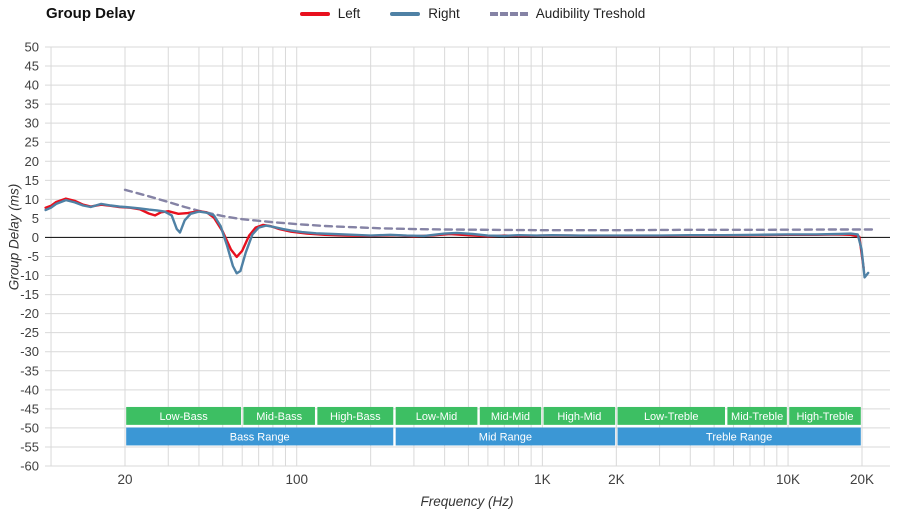  I want to click on legend-label-right: Right, so click(444, 13).